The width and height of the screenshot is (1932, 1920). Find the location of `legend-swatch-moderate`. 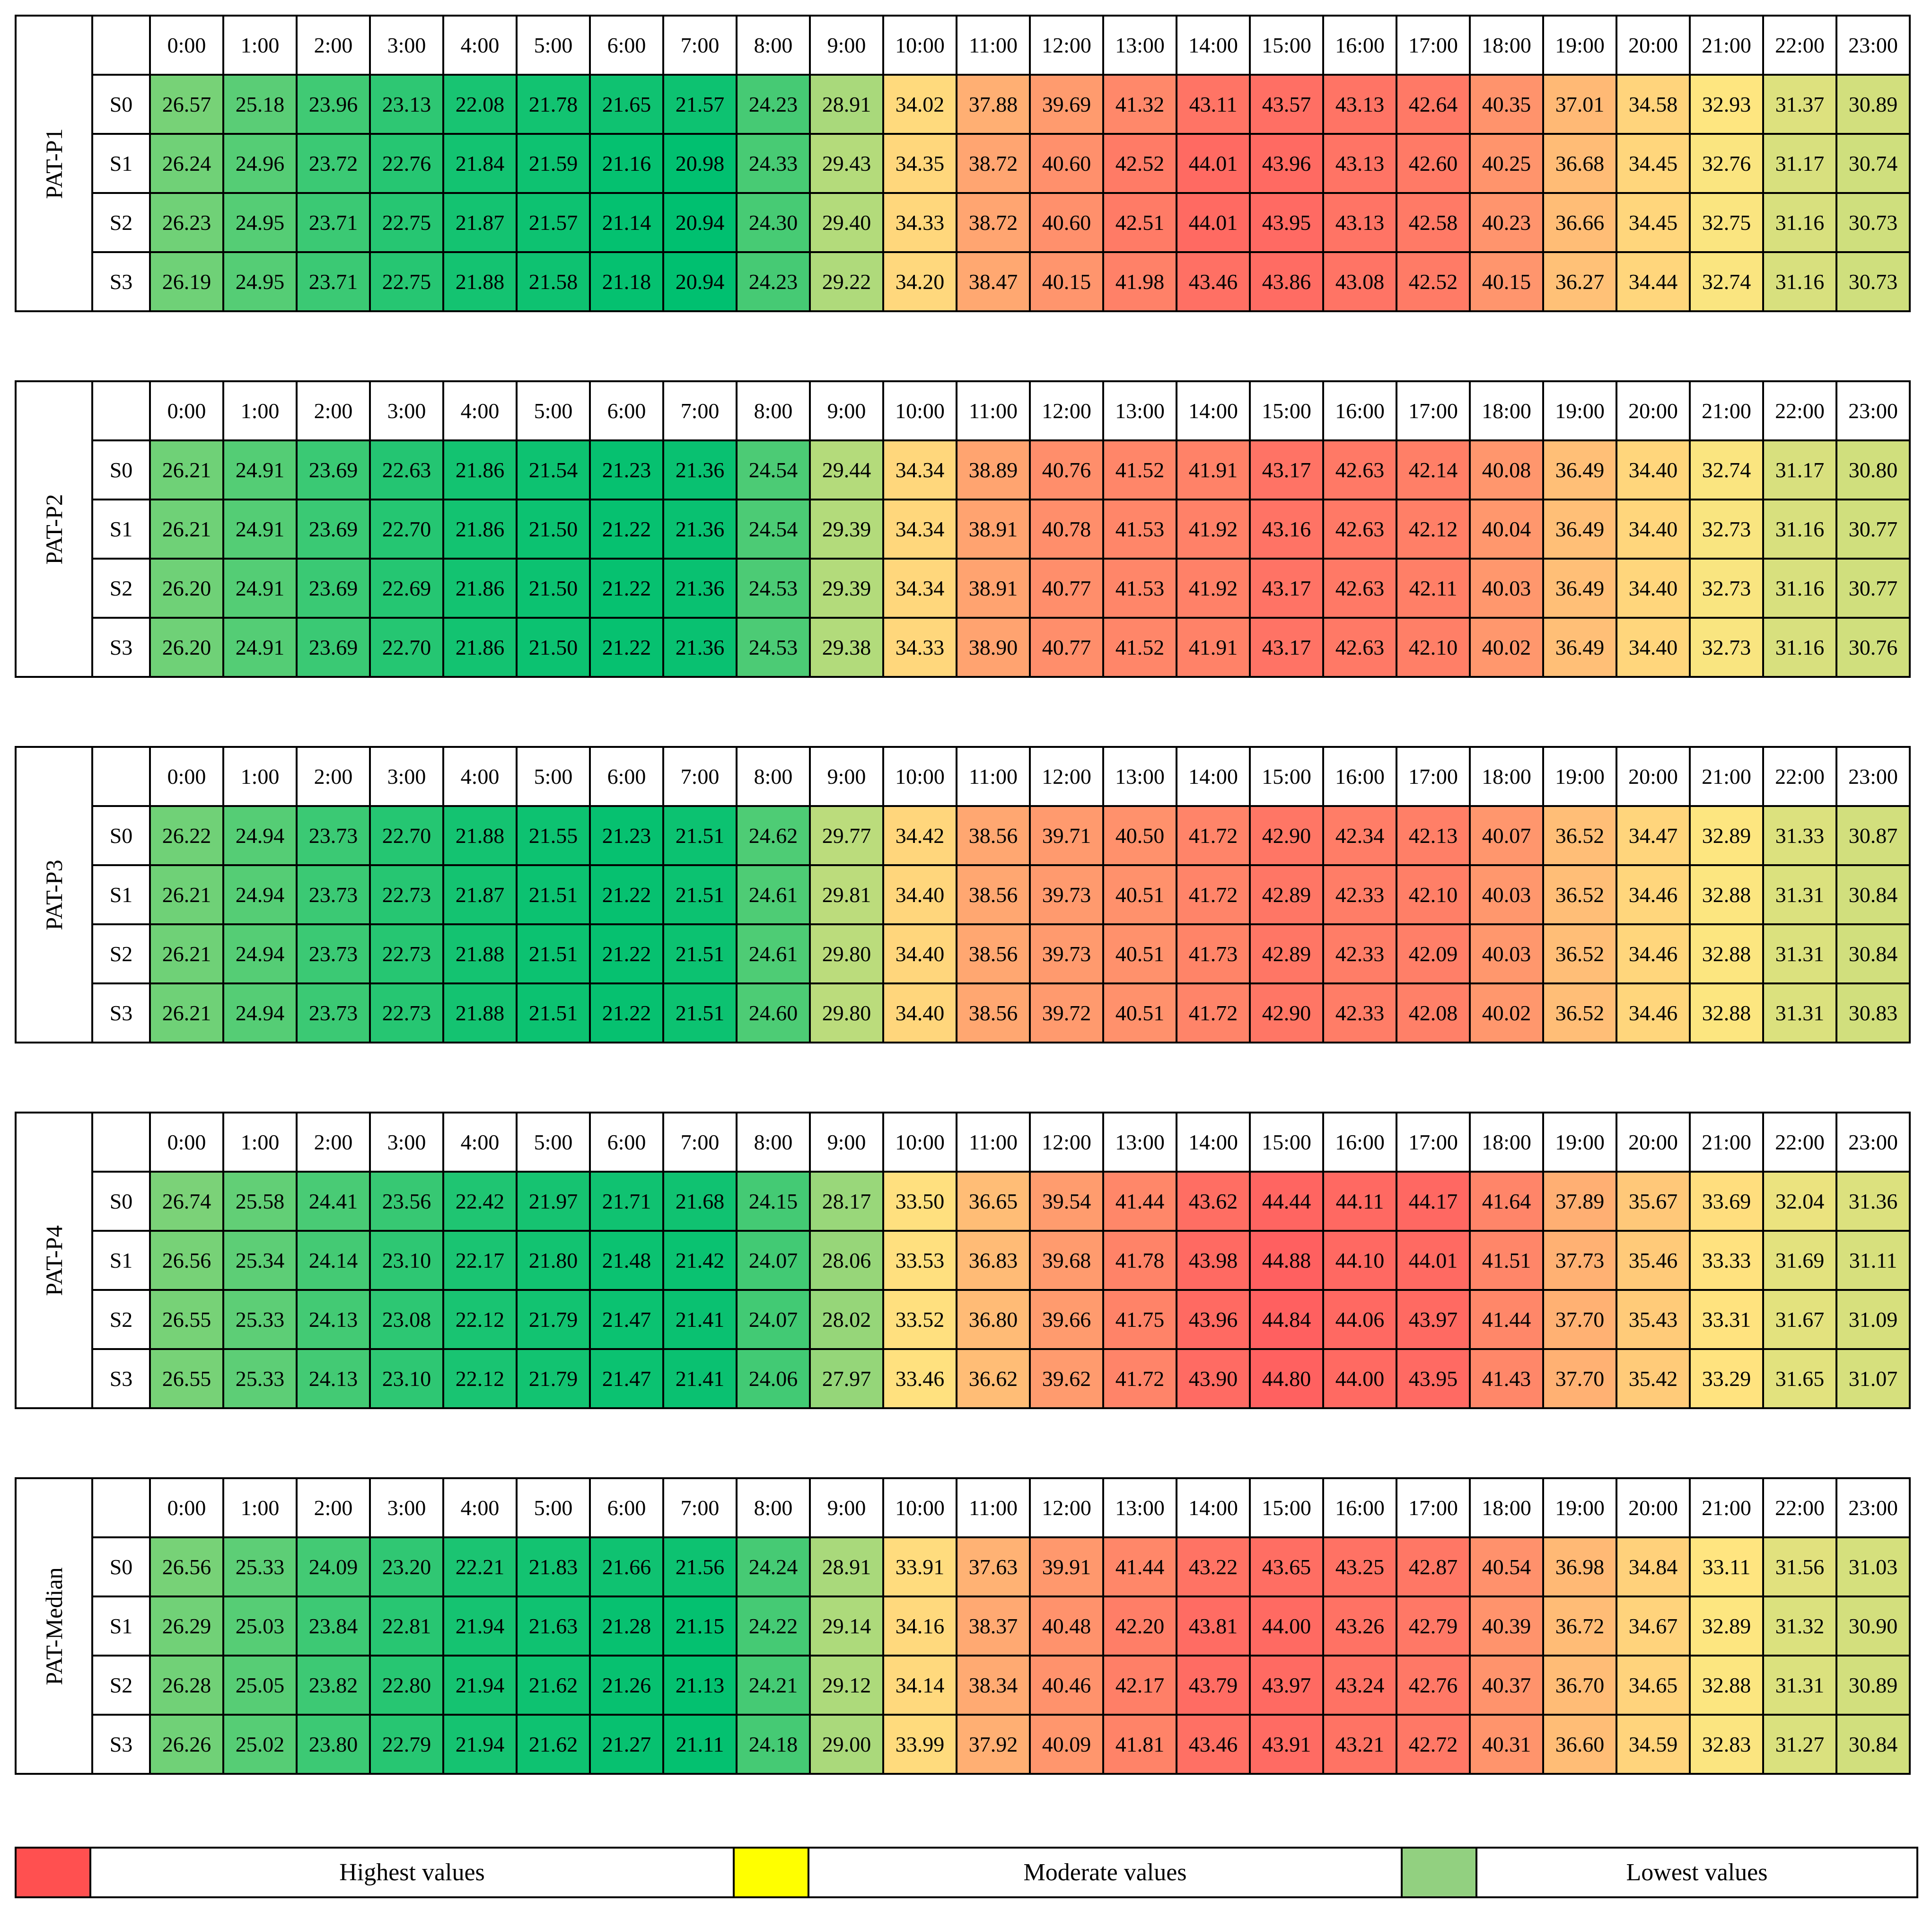

legend-swatch-moderate is located at coordinates (771, 1873).